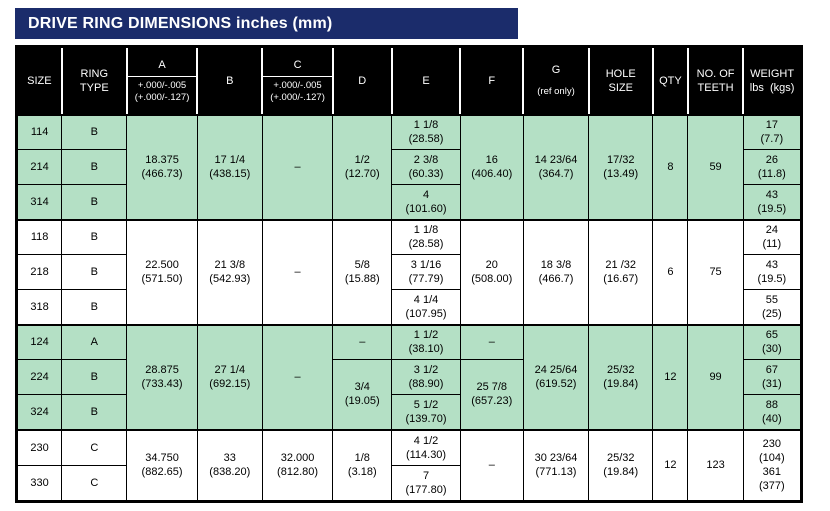 The image size is (830, 511). I want to click on cell-124-teeth: 99, so click(715, 376).